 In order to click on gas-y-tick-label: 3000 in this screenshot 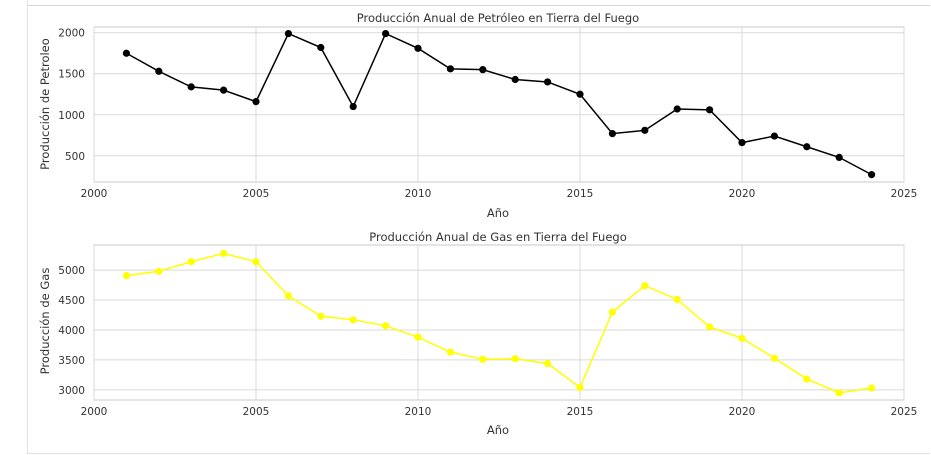, I will do `click(71, 391)`.